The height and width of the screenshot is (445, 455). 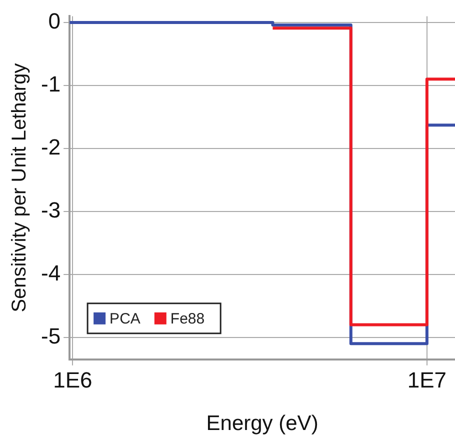 What do you see at coordinates (51, 209) in the screenshot?
I see `y-tick-label: -3` at bounding box center [51, 209].